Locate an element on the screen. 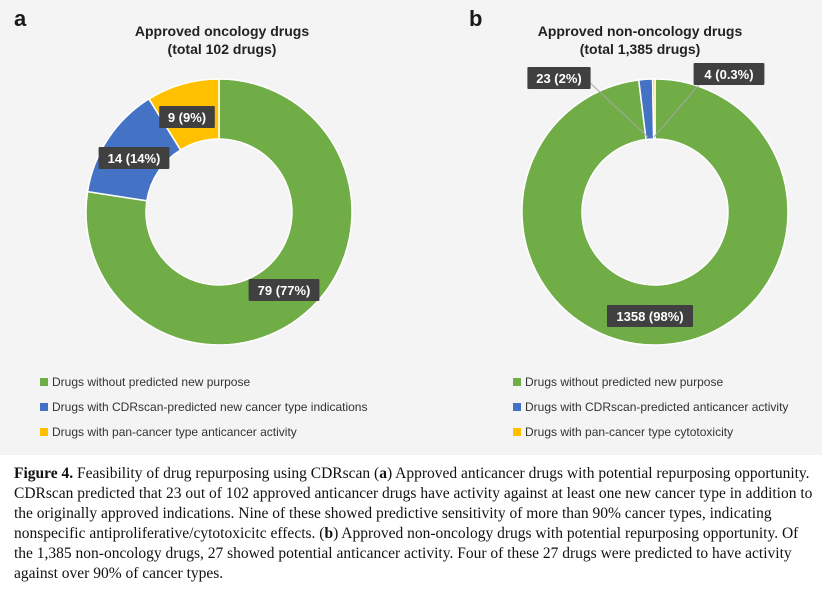 Image resolution: width=822 pixels, height=615 pixels. chart-title-a-line1: Approved oncology drugs is located at coordinates (222, 31).